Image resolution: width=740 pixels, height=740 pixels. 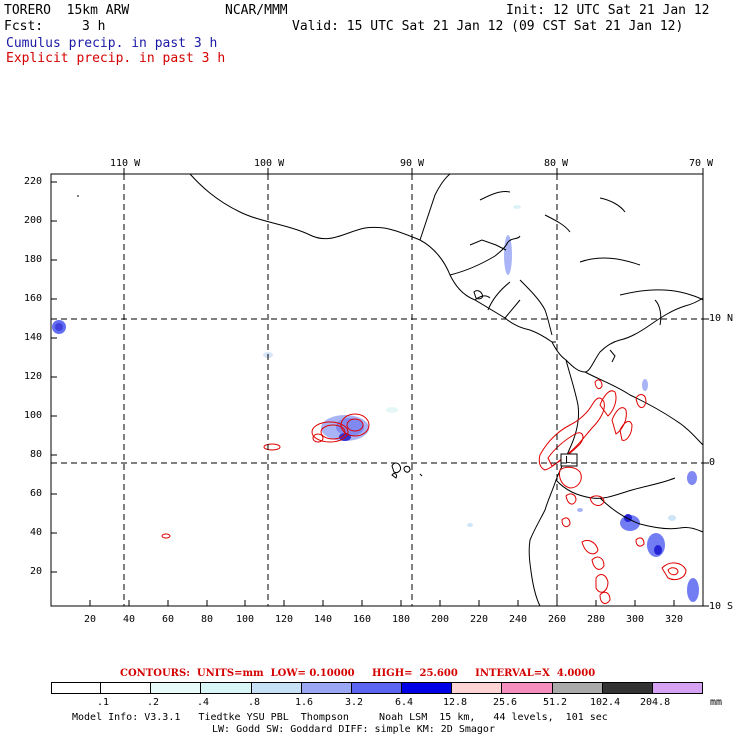 I want to click on y-tick-label: 140, so click(x=33, y=337).